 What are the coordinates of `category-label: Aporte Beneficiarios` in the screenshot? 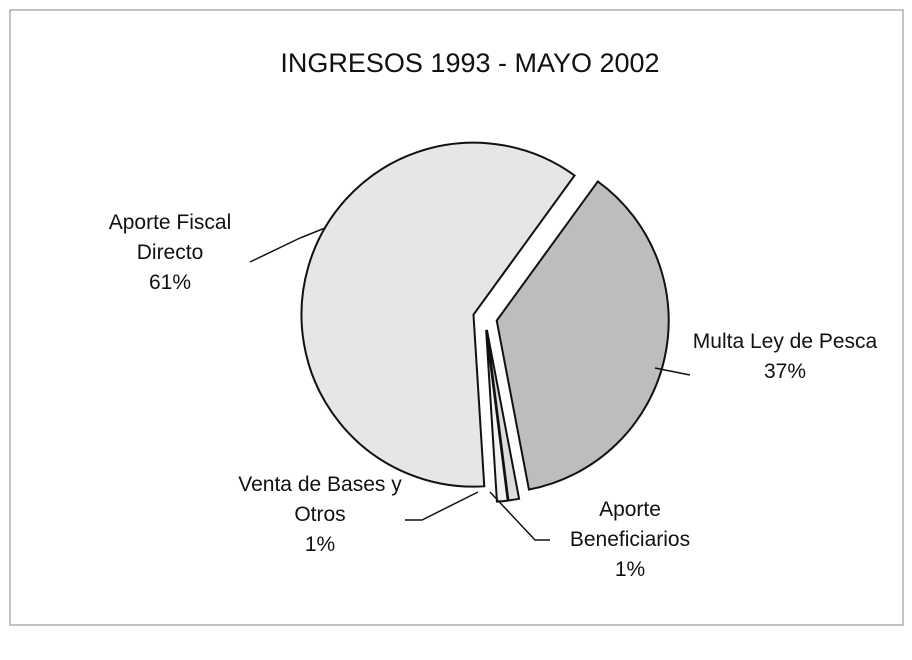 It's located at (630, 524).